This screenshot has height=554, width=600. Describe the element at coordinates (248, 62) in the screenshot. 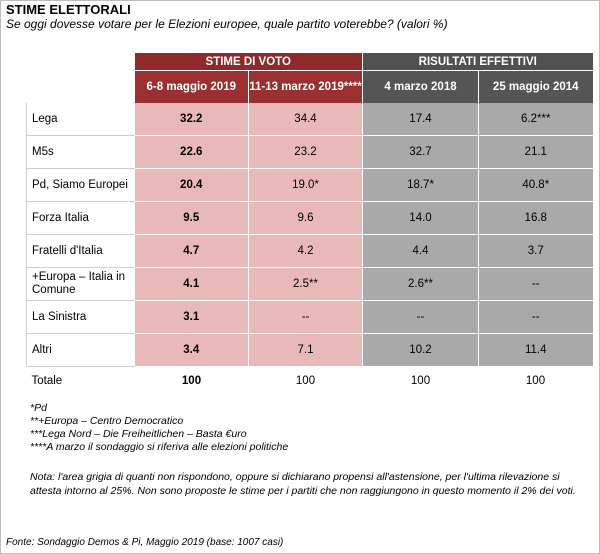

I see `group-header-stime: STIME DI VOTO` at that location.